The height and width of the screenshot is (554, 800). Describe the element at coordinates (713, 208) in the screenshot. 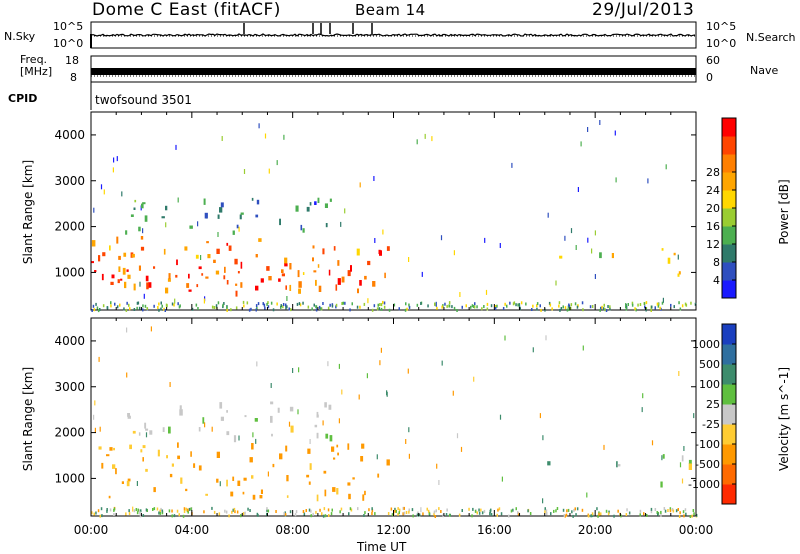

I see `power-colorbar-tick-label: 20` at that location.